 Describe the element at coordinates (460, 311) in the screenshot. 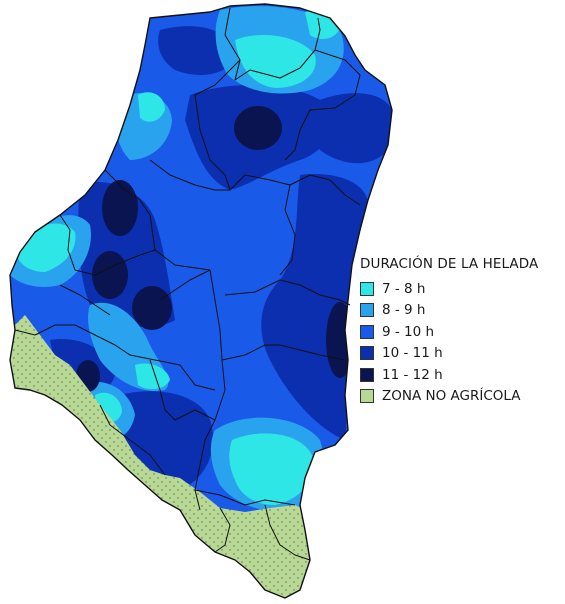

I see `legend-item-8-9: 8 - 9 h` at that location.